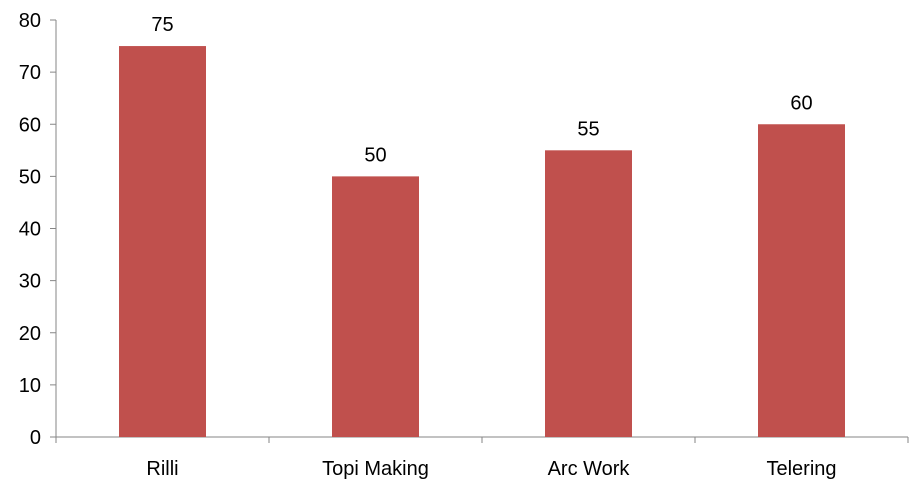 The image size is (911, 492). I want to click on y-tick-label: 80, so click(30, 21).